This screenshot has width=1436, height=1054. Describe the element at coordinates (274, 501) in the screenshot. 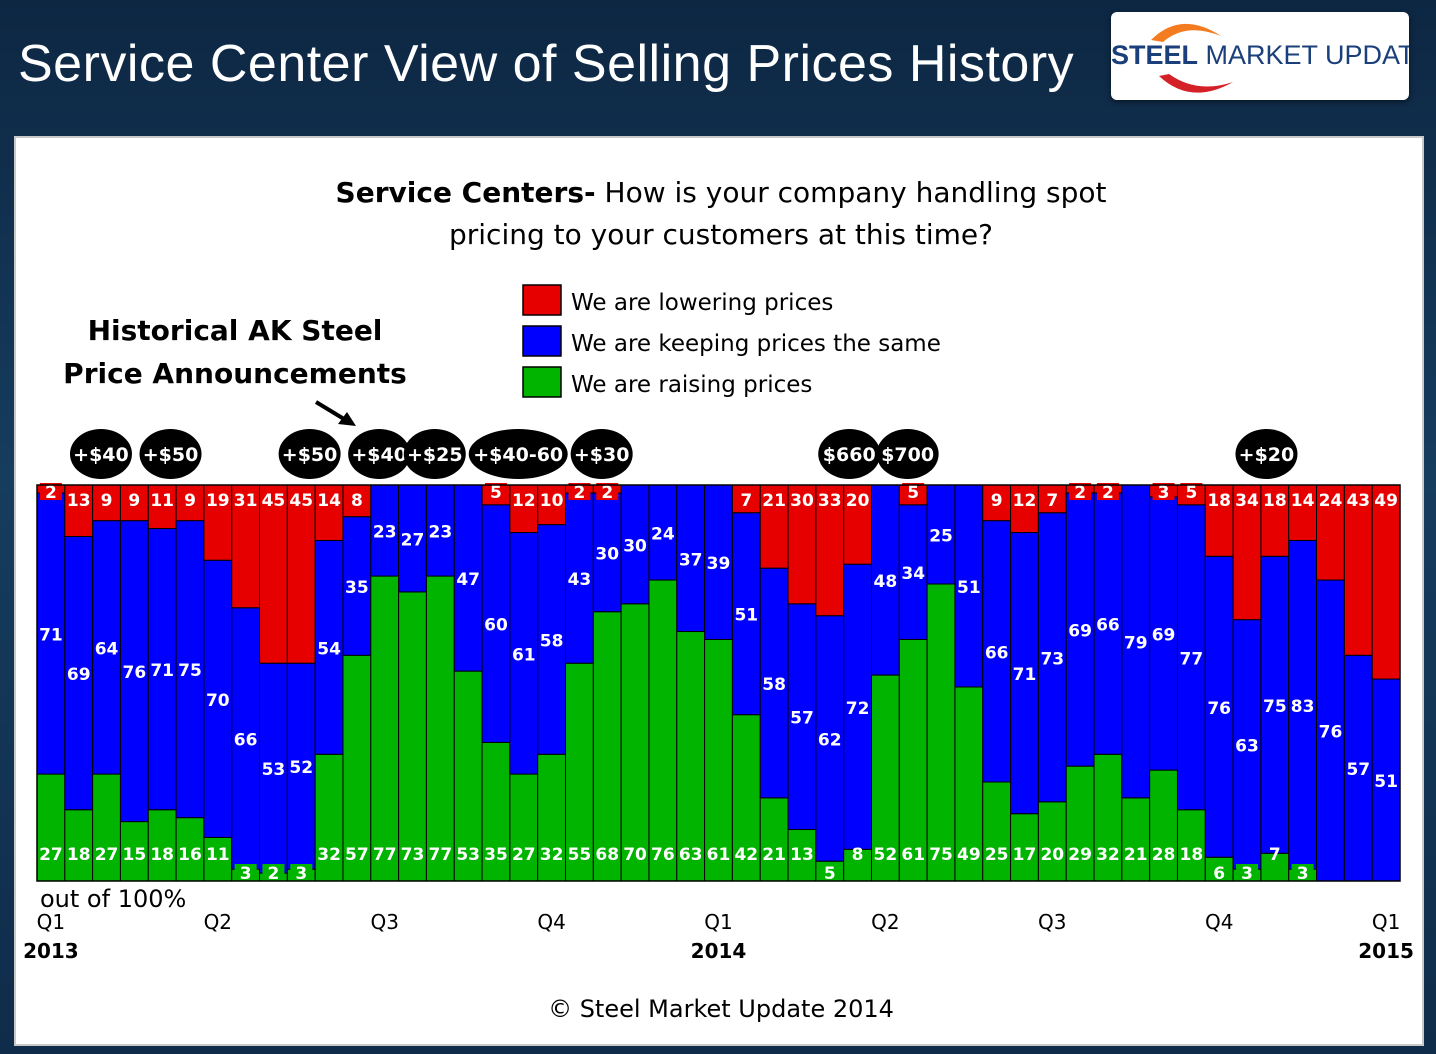

I see `data-label-lowering: 45` at that location.